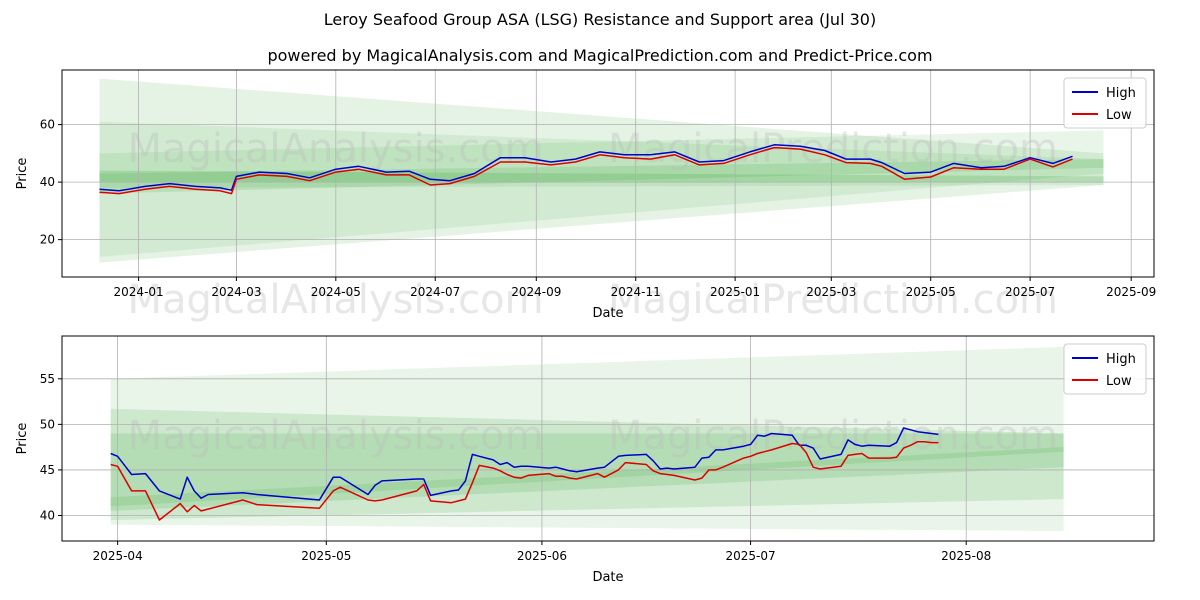 The width and height of the screenshot is (1200, 600). What do you see at coordinates (636, 292) in the screenshot?
I see `x-tick-label: 2024-11` at bounding box center [636, 292].